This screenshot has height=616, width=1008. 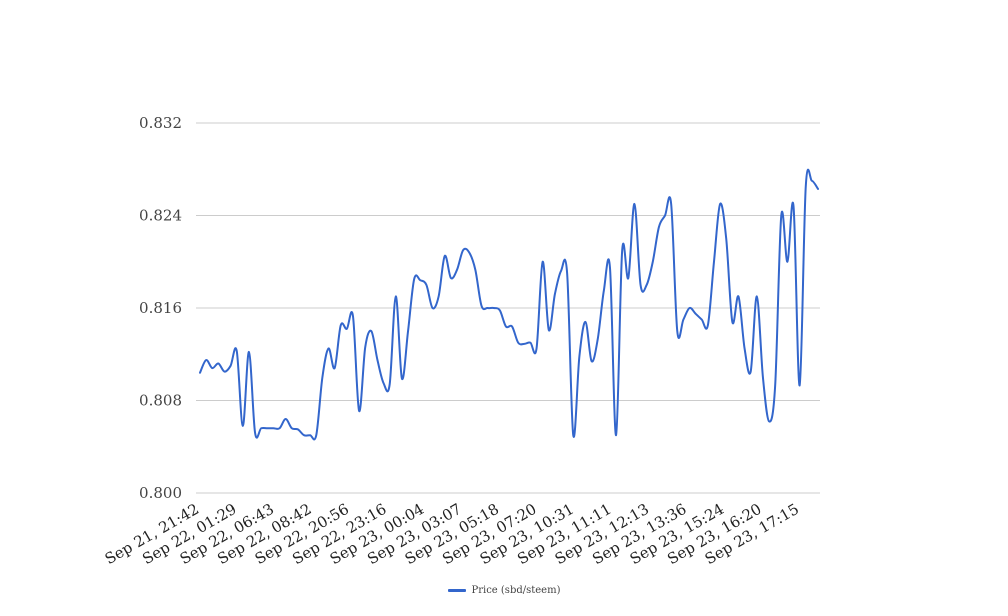 I want to click on y-tick-label: 0.800, so click(x=160, y=493).